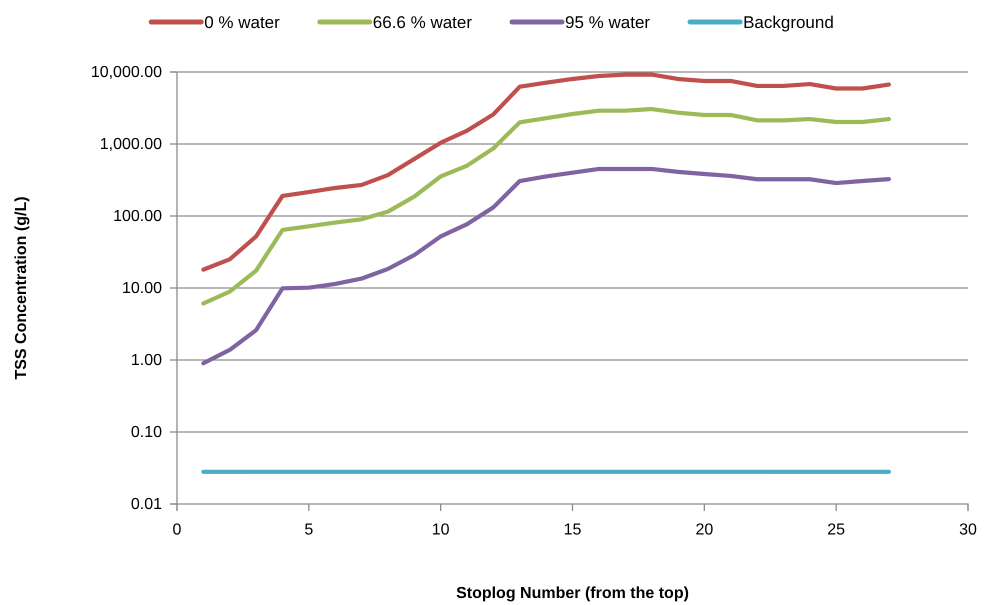  Describe the element at coordinates (704, 529) in the screenshot. I see `x-tick-label: 20` at that location.